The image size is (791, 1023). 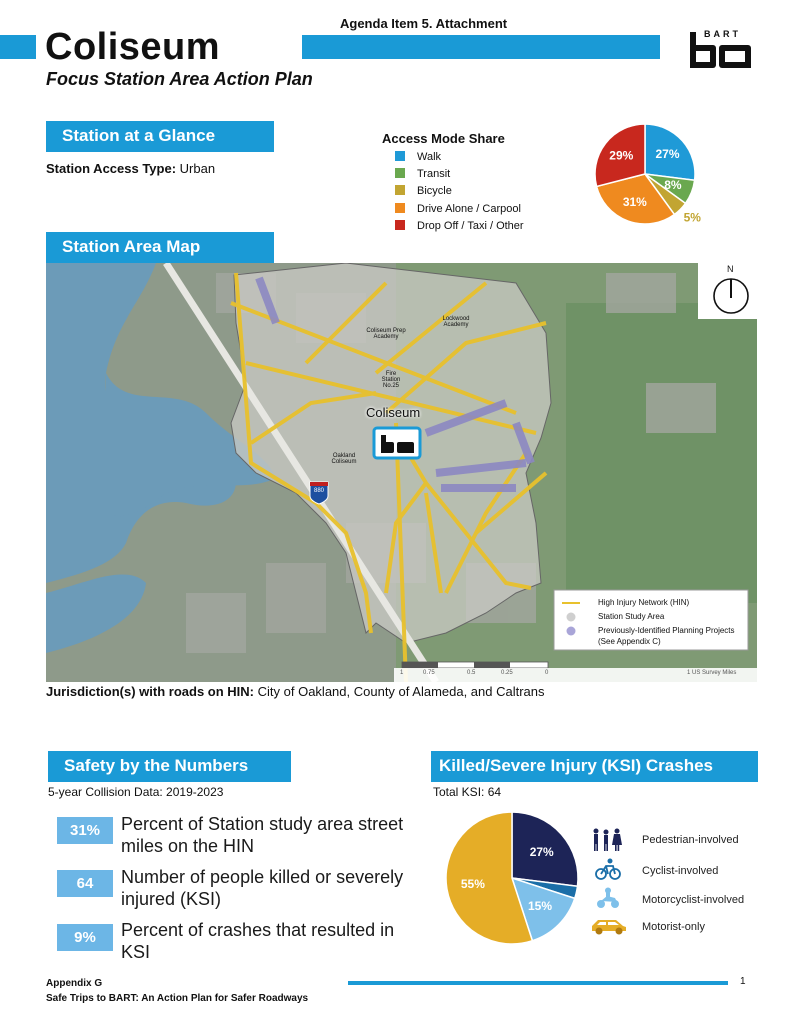 What do you see at coordinates (489, 878) in the screenshot?
I see `pie-slice-motorist-only` at bounding box center [489, 878].